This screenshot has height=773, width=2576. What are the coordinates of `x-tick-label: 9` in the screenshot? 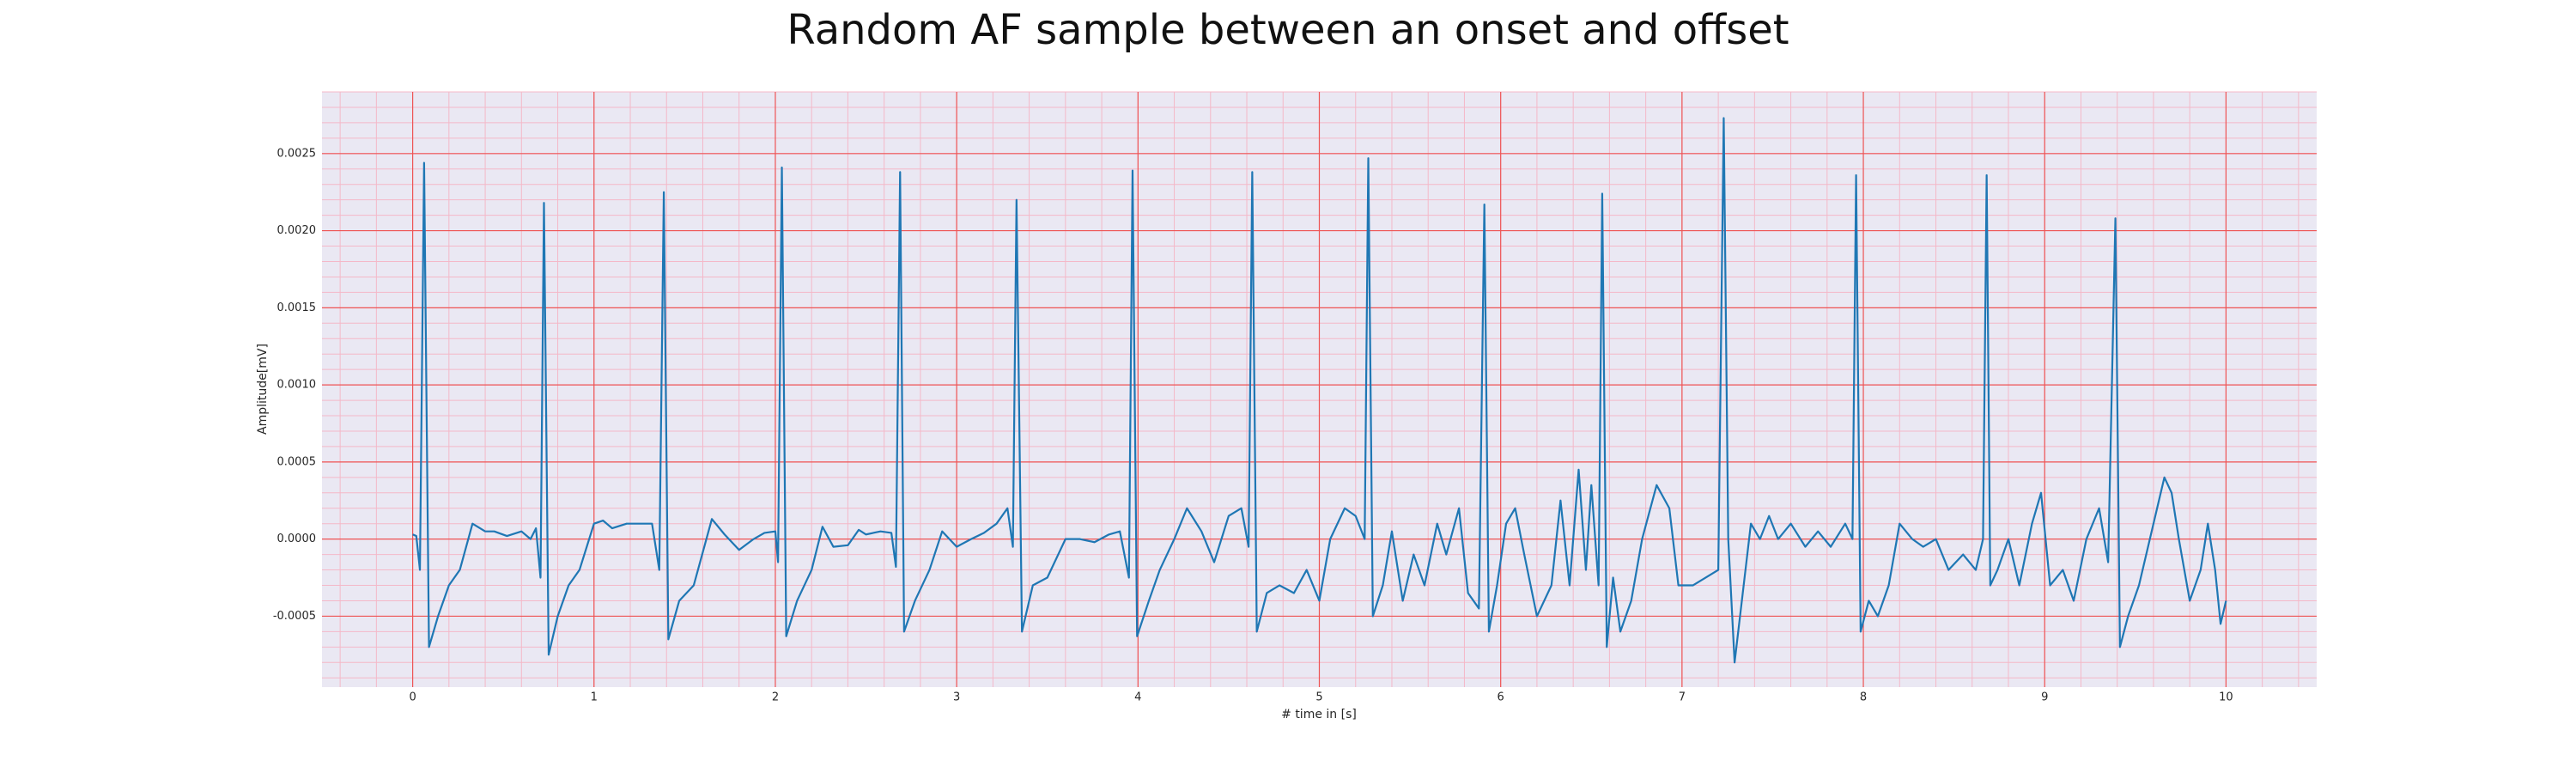 It's located at (2045, 697).